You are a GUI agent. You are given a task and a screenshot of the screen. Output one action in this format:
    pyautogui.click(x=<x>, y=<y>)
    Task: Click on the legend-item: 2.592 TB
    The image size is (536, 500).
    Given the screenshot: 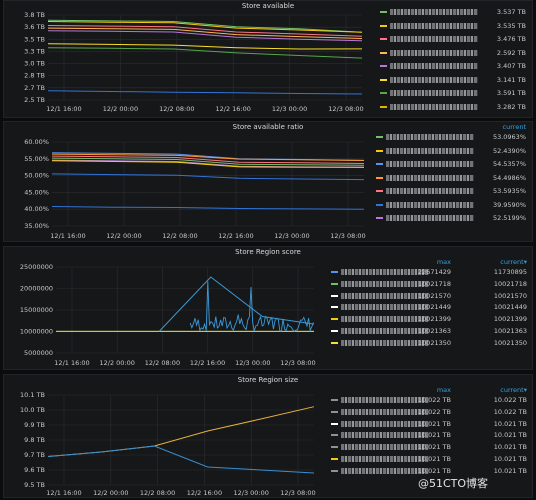 What is the action you would take?
    pyautogui.click(x=455, y=53)
    